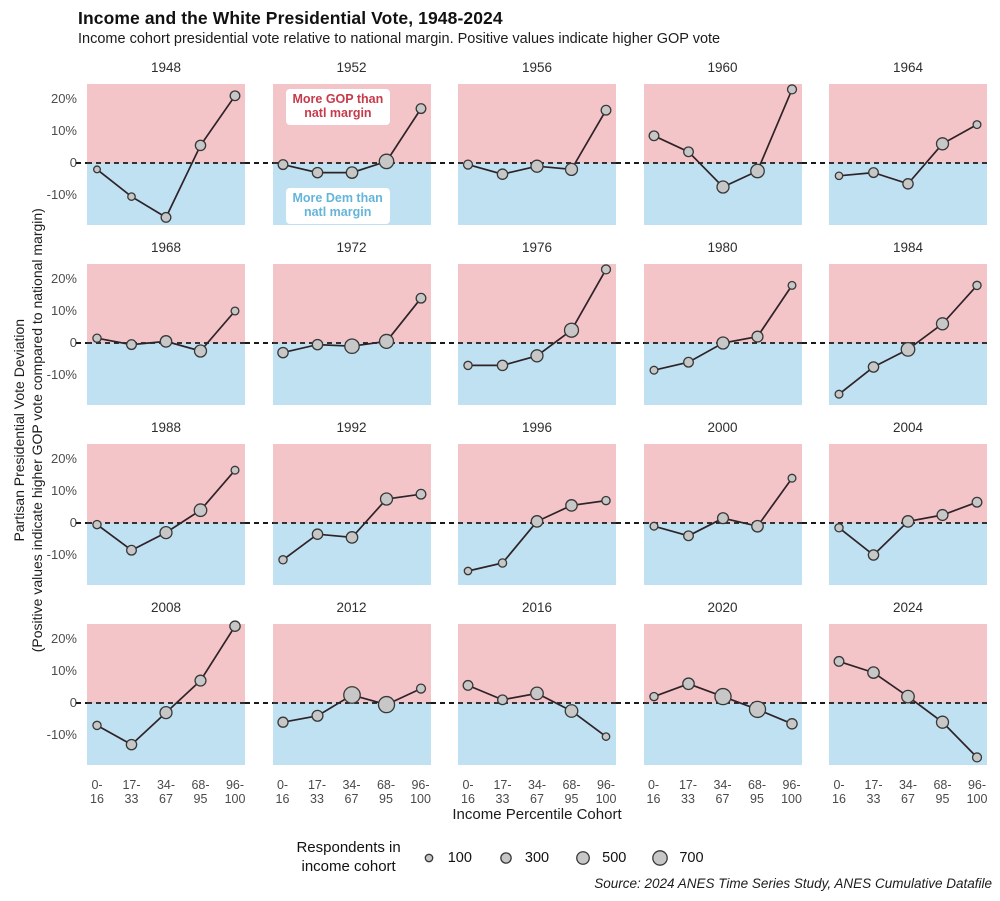 Image resolution: width=1000 pixels, height=901 pixels. I want to click on panel-year-label: 2024, so click(908, 607).